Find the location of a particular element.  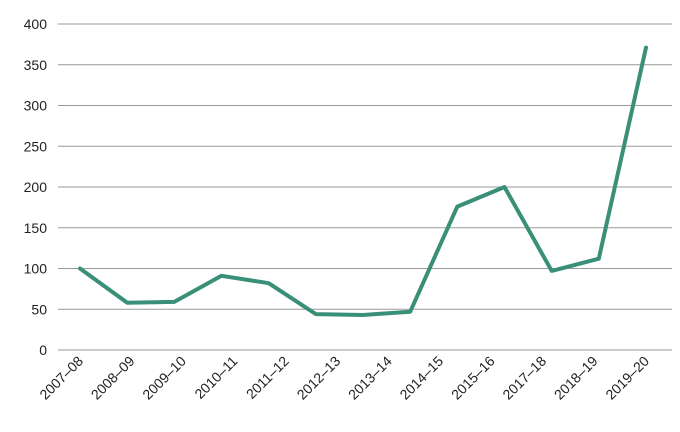

x-tick-label: 2009–10 is located at coordinates (164, 378).